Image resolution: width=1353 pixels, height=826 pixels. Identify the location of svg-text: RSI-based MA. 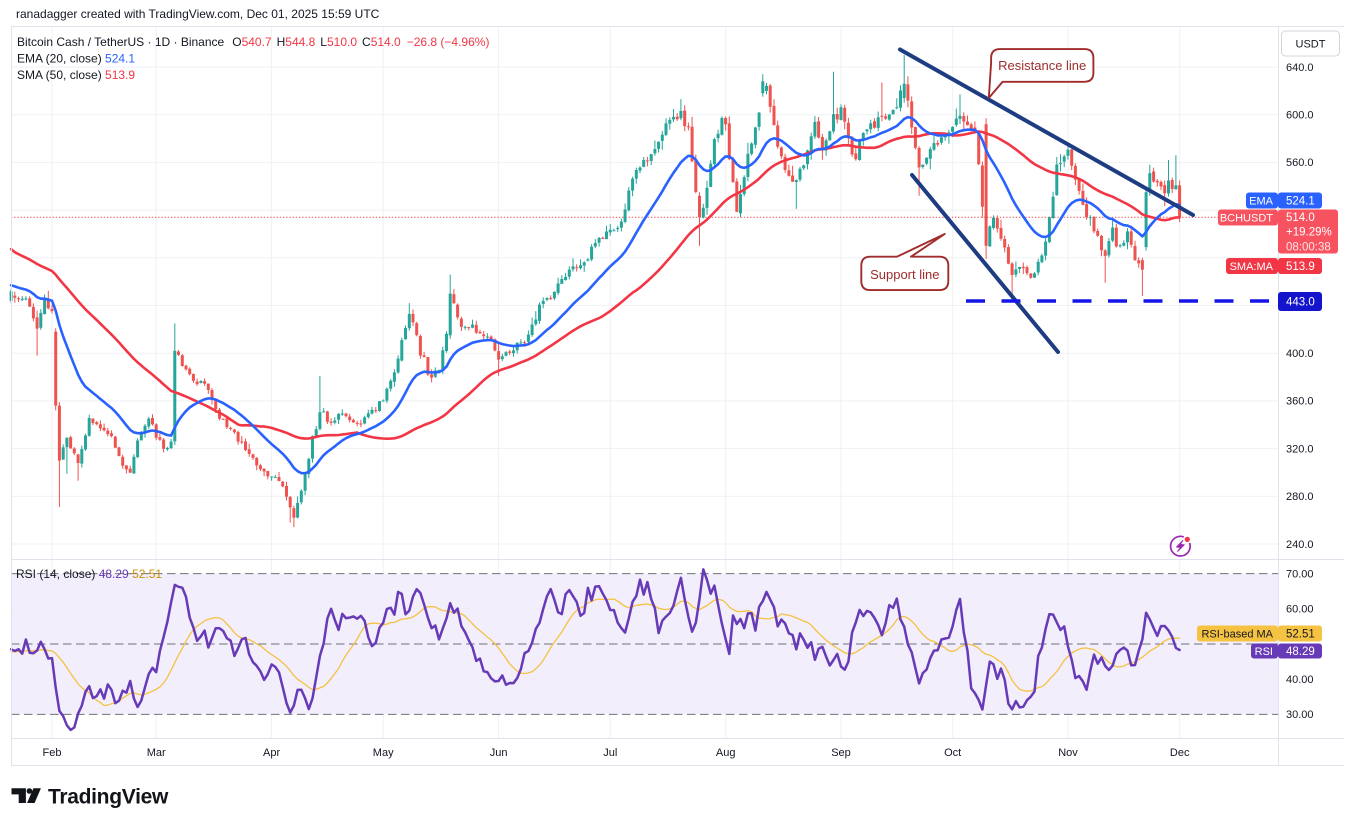
(1237, 634).